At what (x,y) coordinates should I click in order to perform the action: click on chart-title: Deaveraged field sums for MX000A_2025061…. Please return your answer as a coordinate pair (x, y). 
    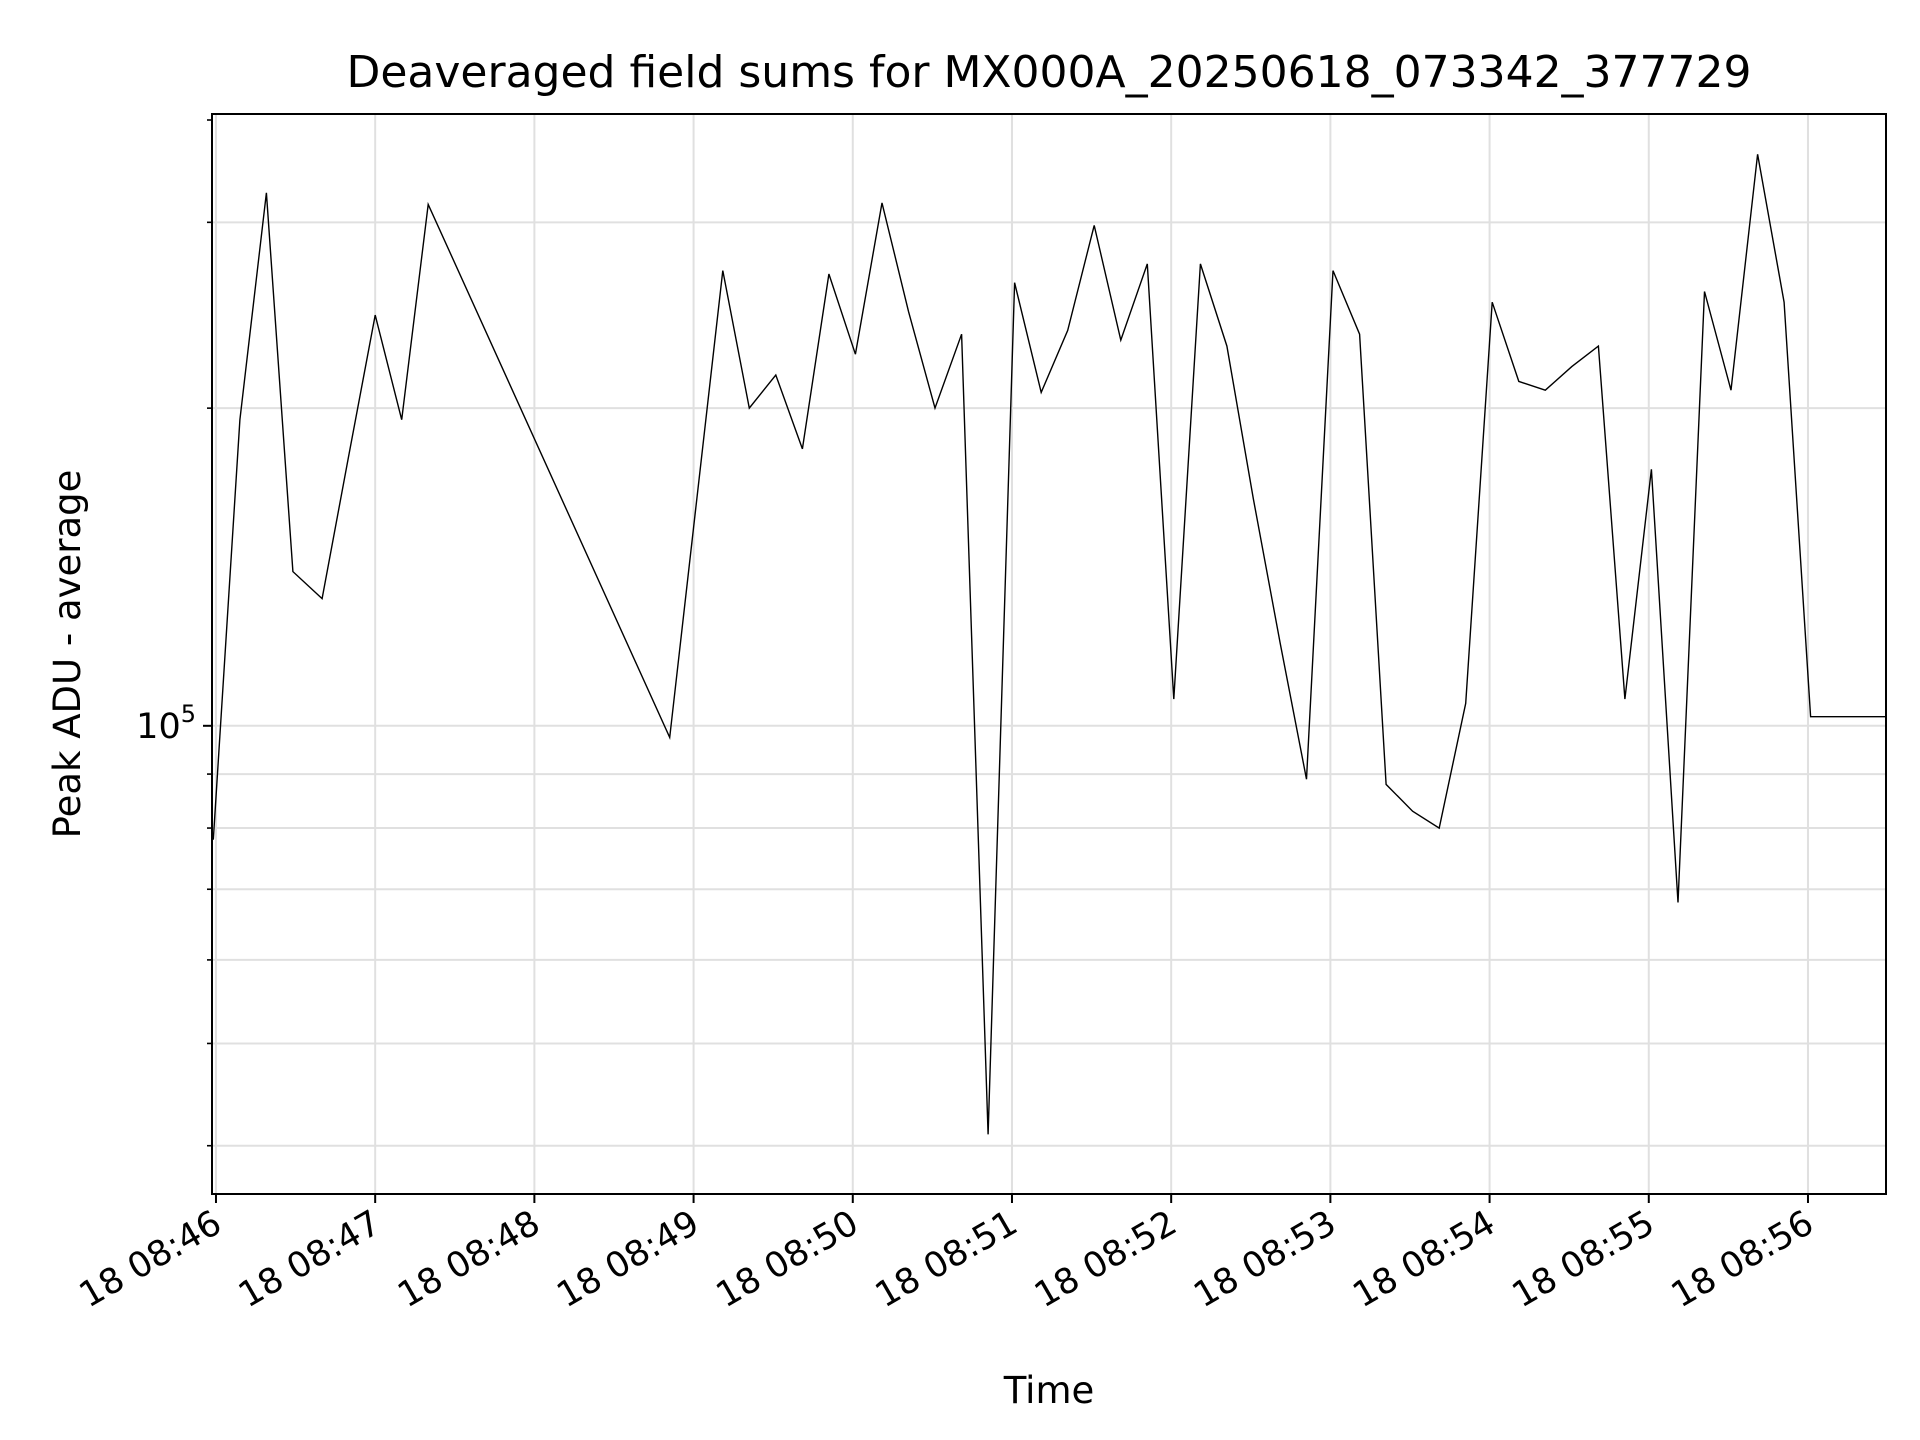
    Looking at the image, I should click on (1048, 72).